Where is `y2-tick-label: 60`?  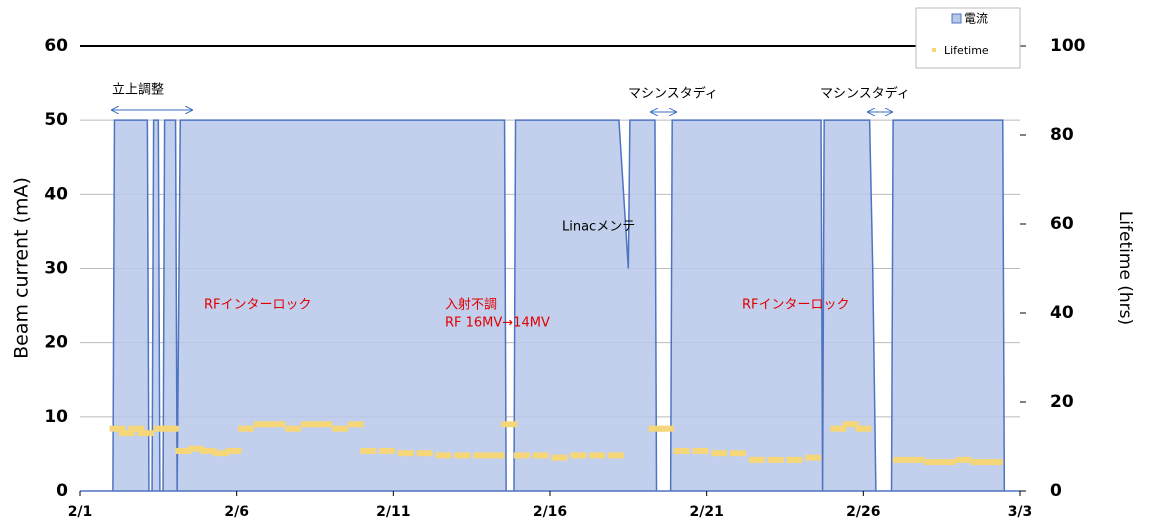 y2-tick-label: 60 is located at coordinates (1062, 224).